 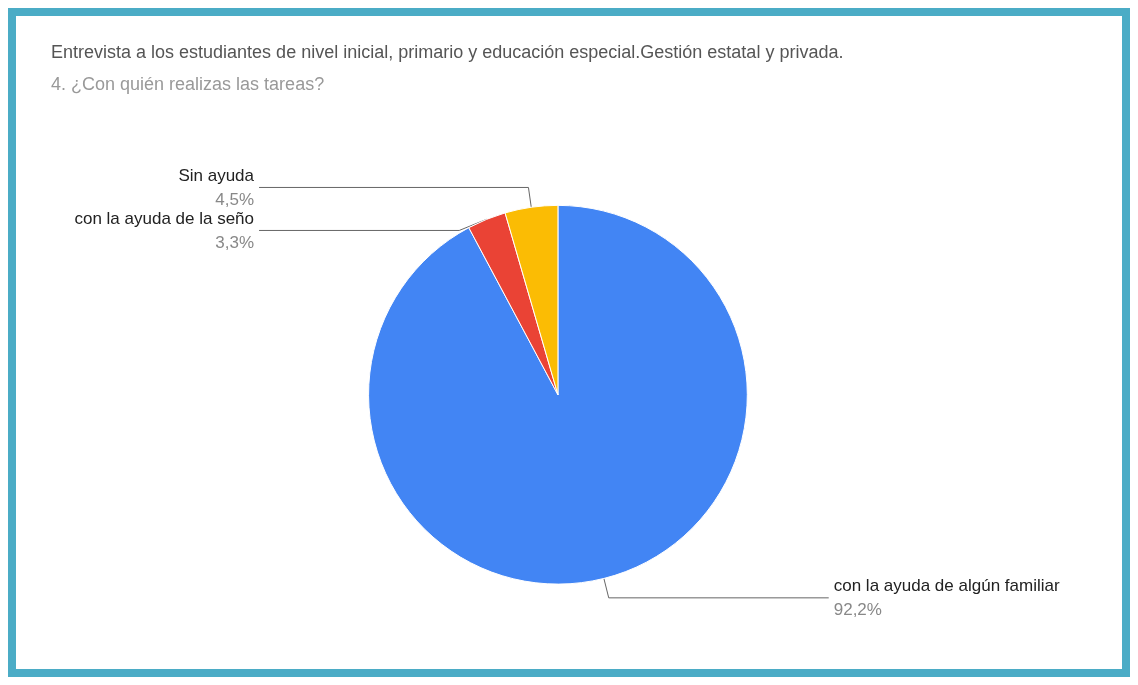 What do you see at coordinates (857, 610) in the screenshot?
I see `data-label: 92,2%` at bounding box center [857, 610].